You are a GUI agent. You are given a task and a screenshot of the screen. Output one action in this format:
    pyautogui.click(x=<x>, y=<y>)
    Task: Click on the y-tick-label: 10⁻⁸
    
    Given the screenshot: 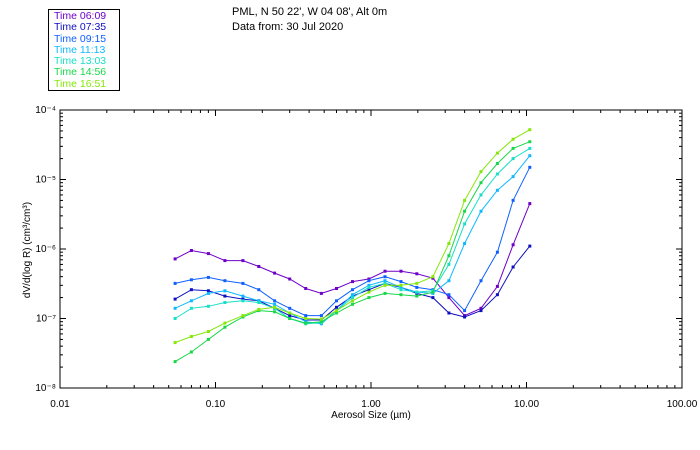 What is the action you would take?
    pyautogui.click(x=45, y=388)
    